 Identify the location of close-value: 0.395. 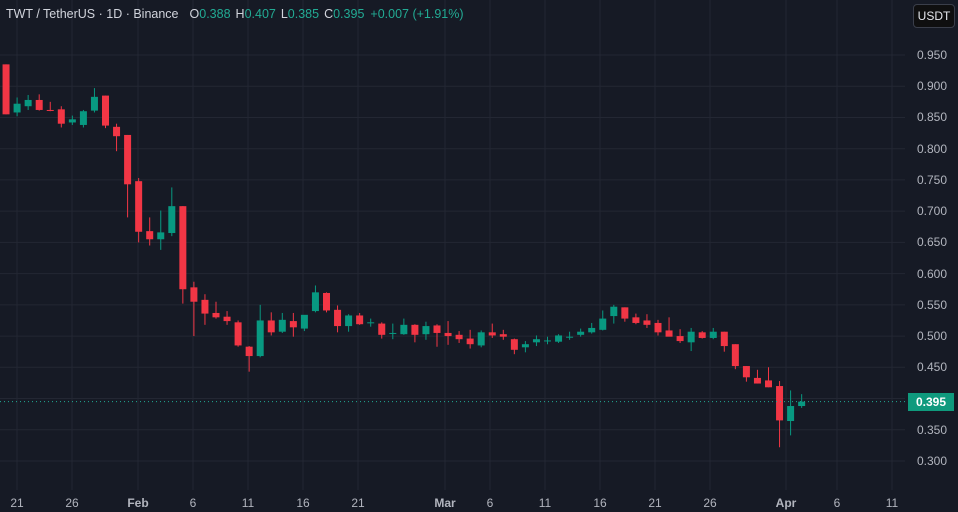
(349, 14).